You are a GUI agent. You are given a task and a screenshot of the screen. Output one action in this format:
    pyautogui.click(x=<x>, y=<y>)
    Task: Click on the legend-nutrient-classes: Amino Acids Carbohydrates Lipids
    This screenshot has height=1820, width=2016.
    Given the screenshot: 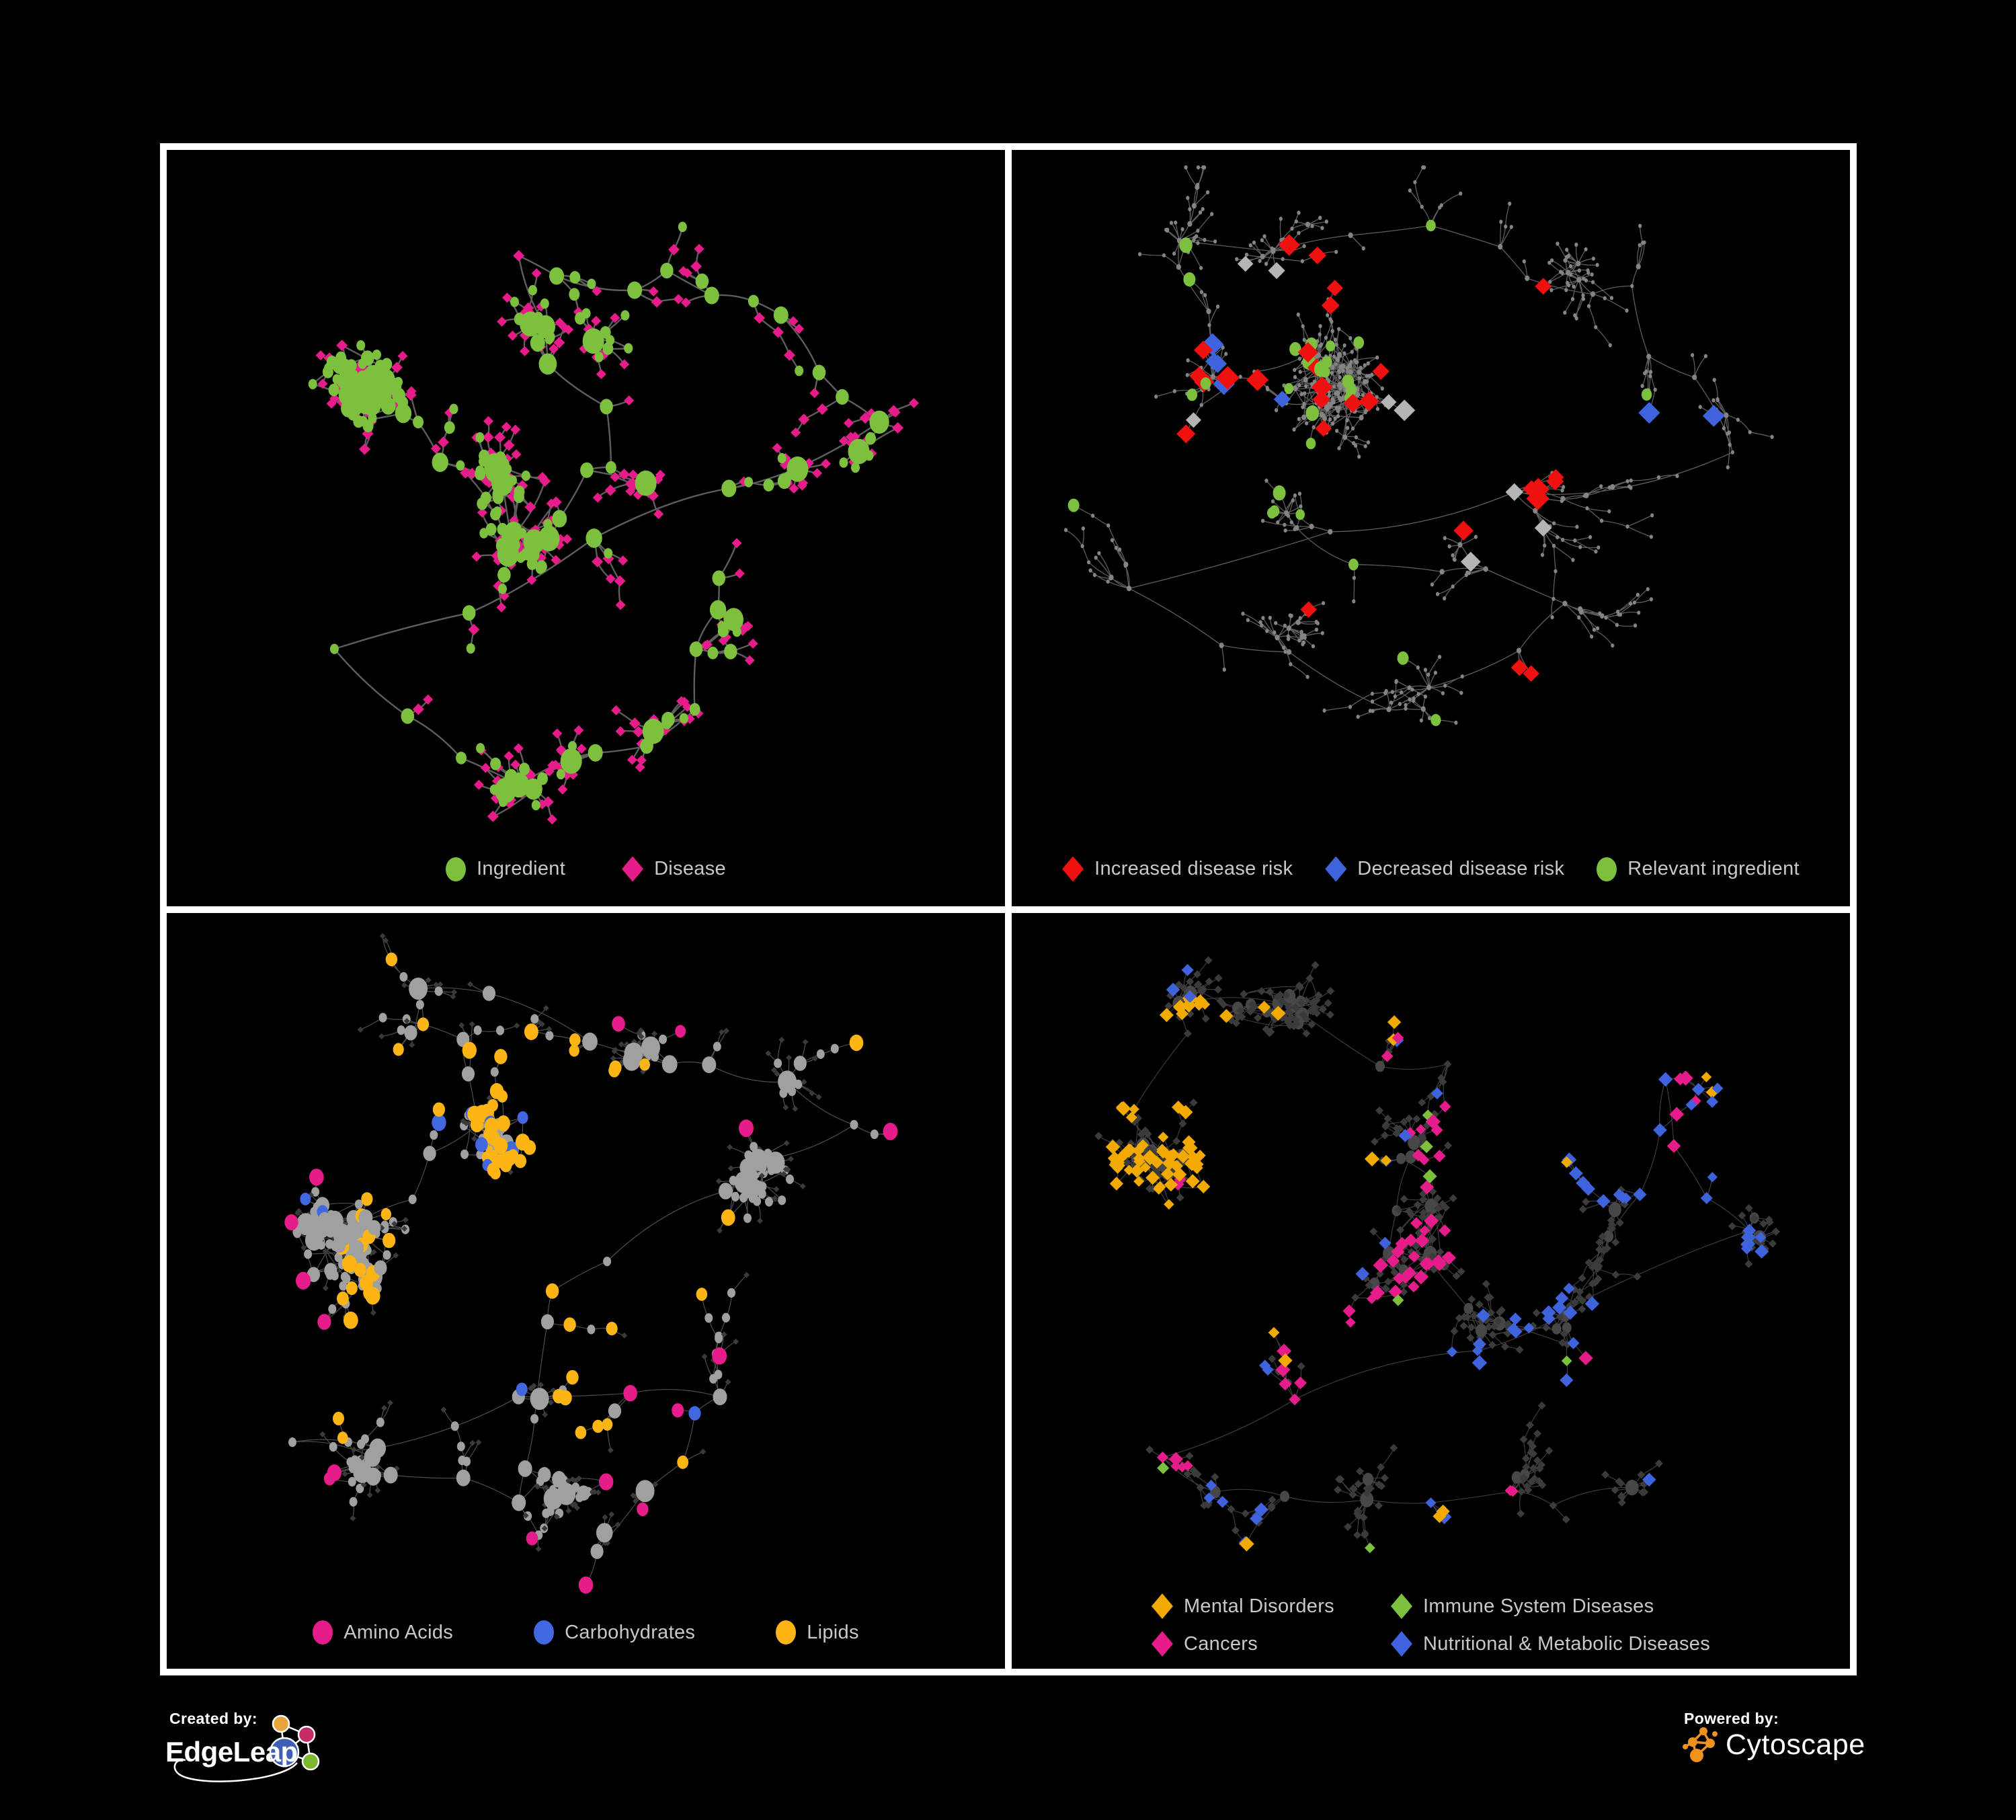 What is the action you would take?
    pyautogui.click(x=586, y=1632)
    